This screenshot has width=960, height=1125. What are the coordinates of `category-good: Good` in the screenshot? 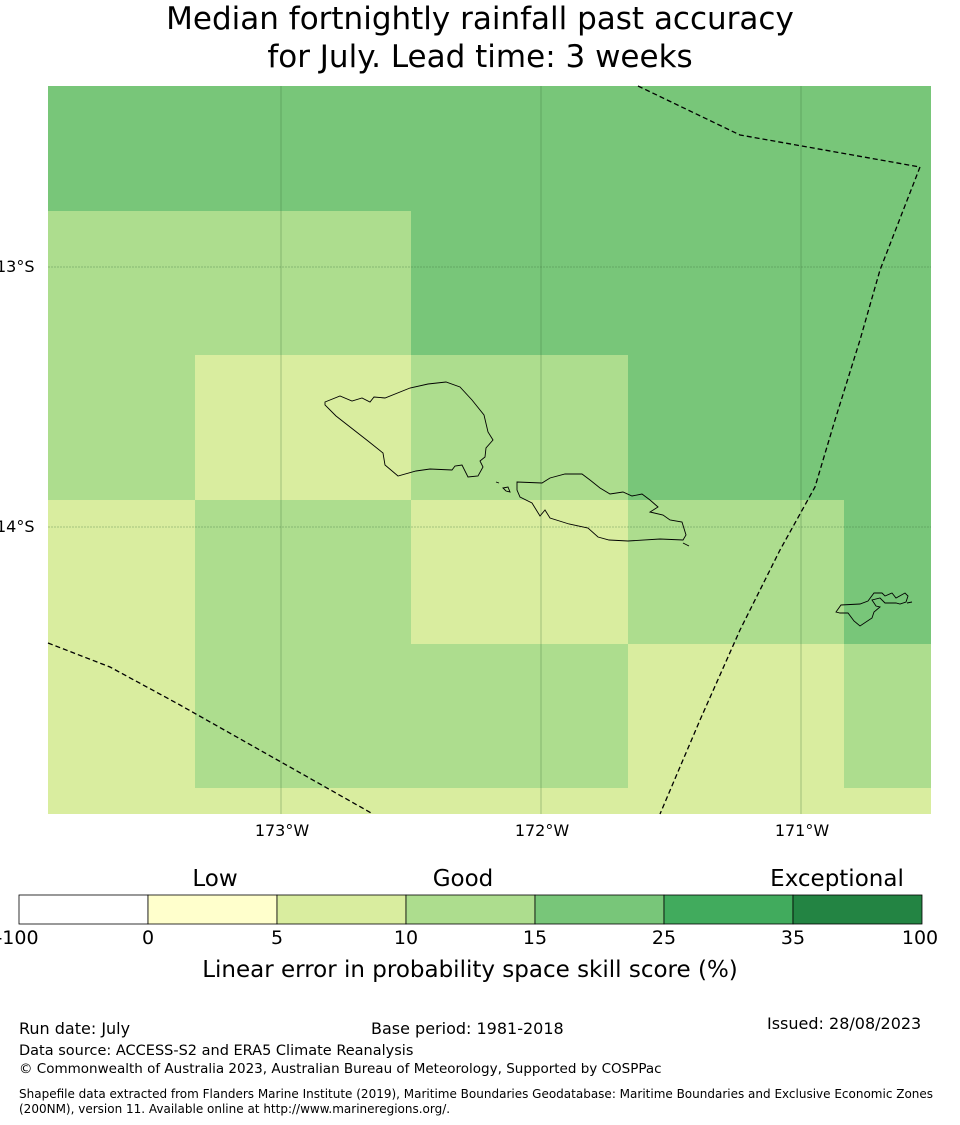 It's located at (463, 879).